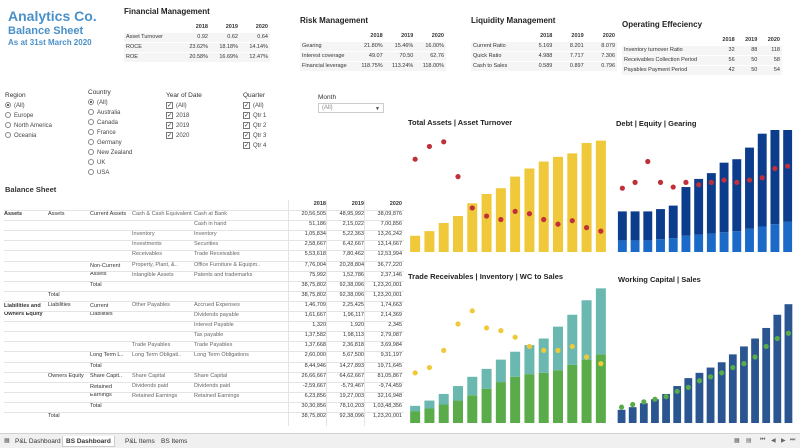 The height and width of the screenshot is (448, 800). I want to click on year-option: ✓ 2020, so click(184, 136).